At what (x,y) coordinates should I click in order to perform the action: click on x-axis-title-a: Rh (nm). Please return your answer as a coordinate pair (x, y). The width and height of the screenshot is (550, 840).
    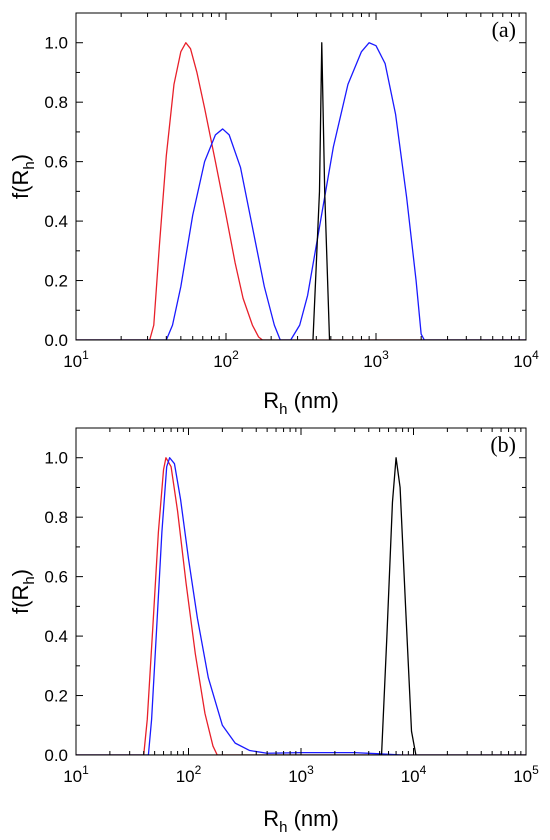
    Looking at the image, I should click on (301, 403).